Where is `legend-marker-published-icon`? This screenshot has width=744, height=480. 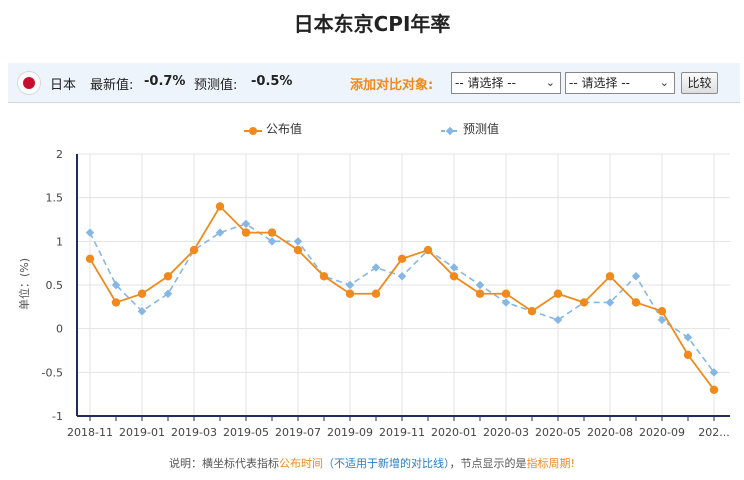
legend-marker-published-icon is located at coordinates (253, 130).